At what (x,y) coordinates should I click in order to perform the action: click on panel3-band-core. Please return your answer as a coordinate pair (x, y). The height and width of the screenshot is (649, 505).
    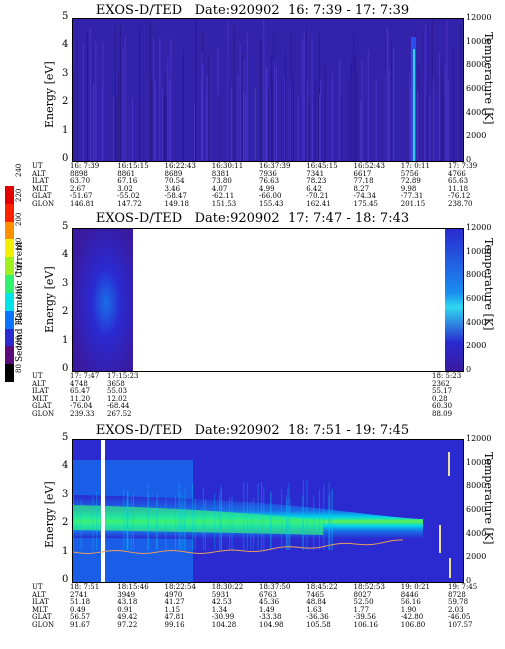
    Looking at the image, I should click on (198, 520).